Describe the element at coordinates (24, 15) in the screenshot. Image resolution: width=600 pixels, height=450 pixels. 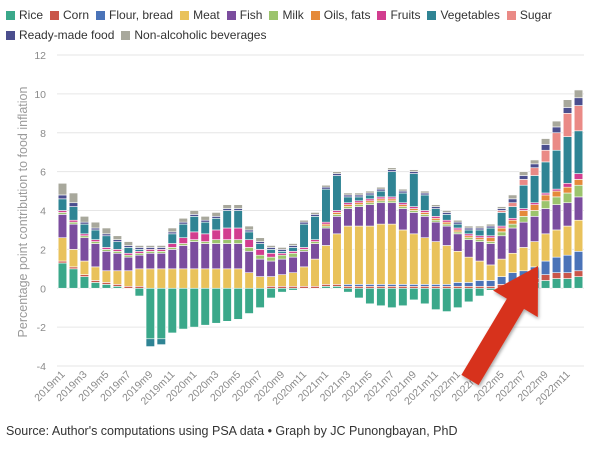
I see `legend-item: Rice` at that location.